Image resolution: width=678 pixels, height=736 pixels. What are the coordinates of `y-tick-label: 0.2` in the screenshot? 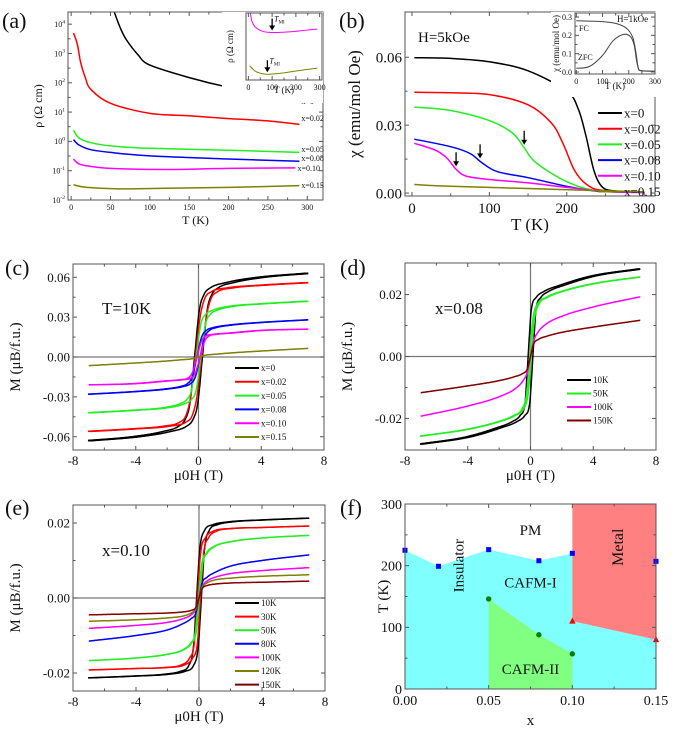 It's located at (567, 35).